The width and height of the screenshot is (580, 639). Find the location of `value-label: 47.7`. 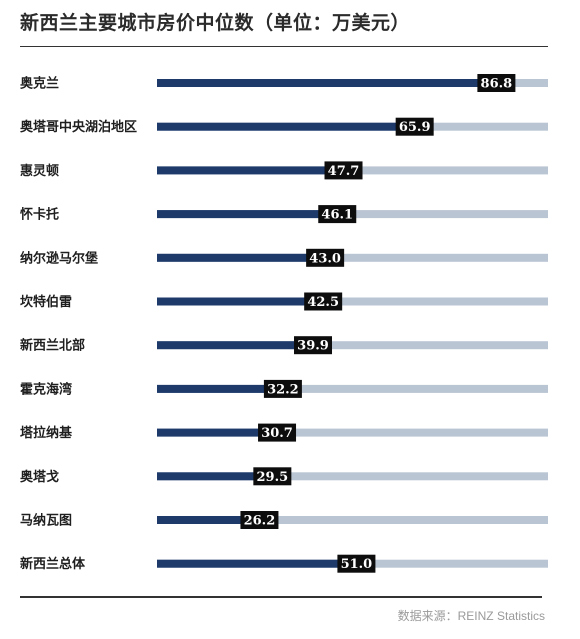

value-label: 47.7 is located at coordinates (344, 171).